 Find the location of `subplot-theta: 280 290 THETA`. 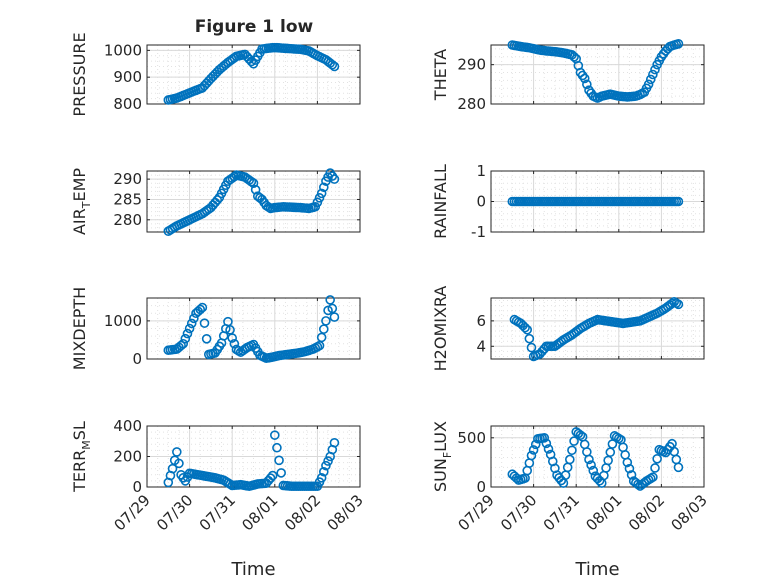

subplot-theta: 280 290 THETA is located at coordinates (568, 76).